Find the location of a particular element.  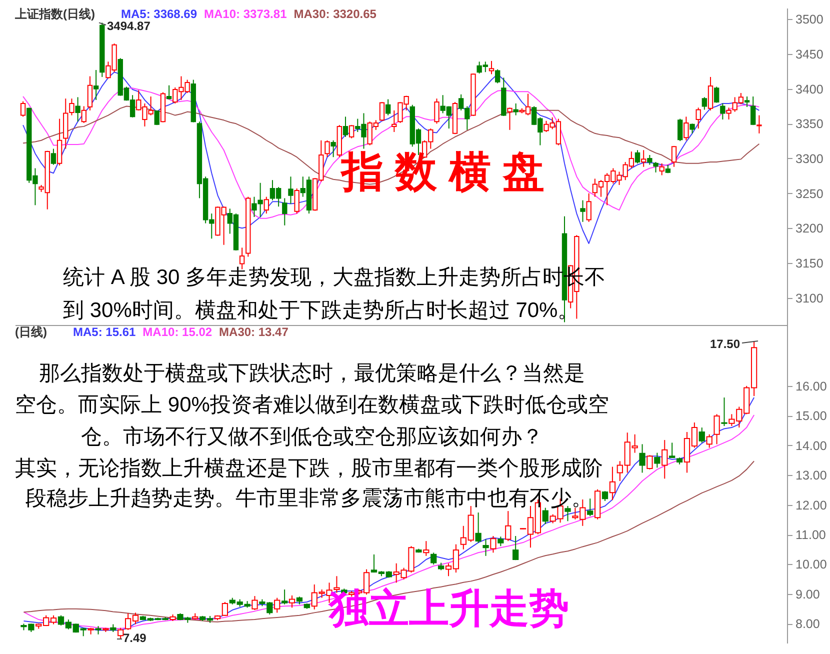

text: MA10: 15.02 is located at coordinates (177, 332).